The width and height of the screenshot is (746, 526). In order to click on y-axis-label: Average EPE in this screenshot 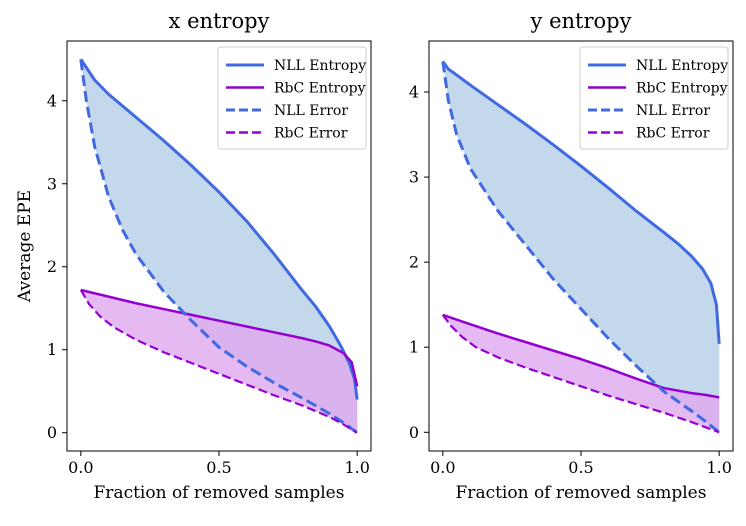, I will do `click(25, 246)`.